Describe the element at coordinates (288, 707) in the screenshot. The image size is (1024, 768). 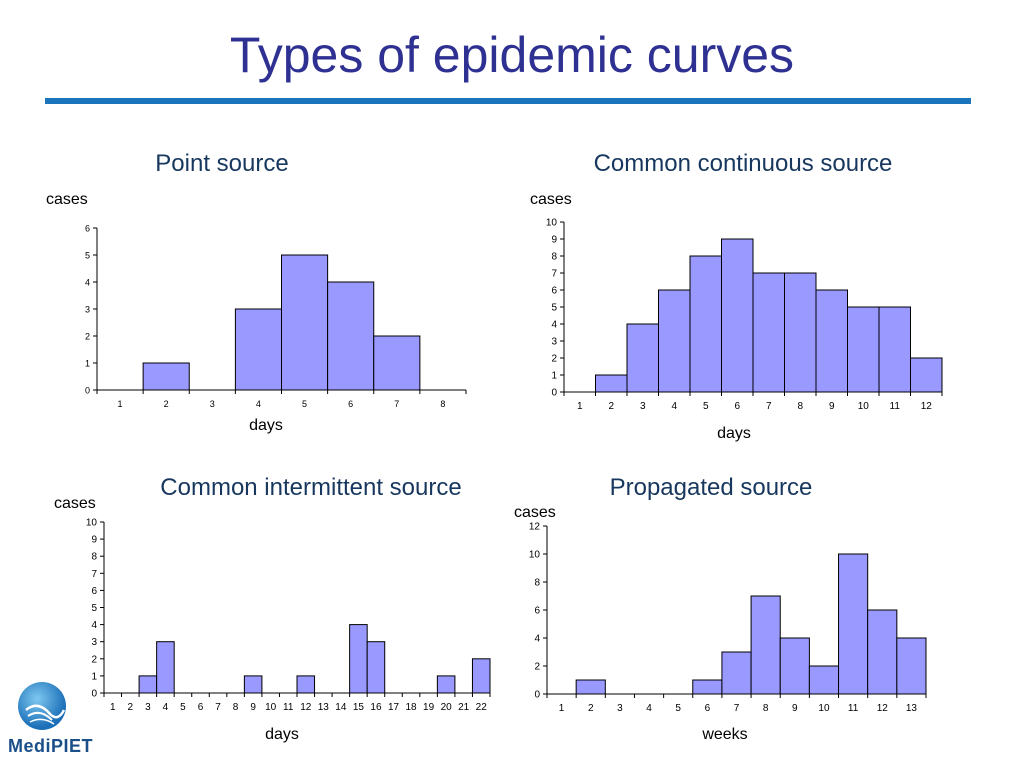
I see `chart-2-xtick-11: 11` at that location.